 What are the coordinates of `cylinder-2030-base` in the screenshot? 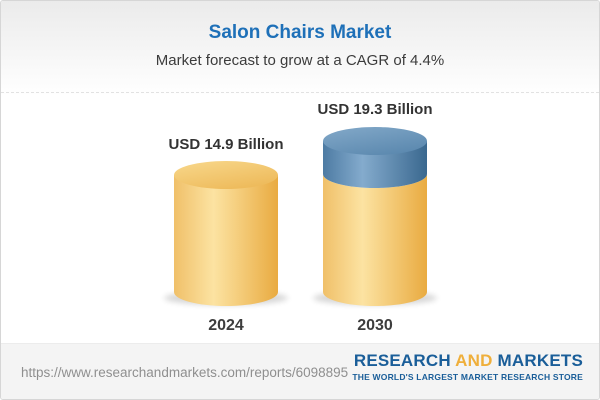 It's located at (375, 240).